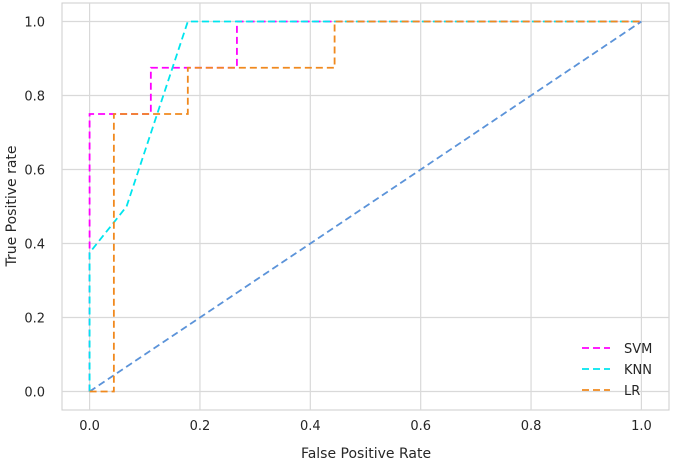 The width and height of the screenshot is (674, 463). Describe the element at coordinates (34, 97) in the screenshot. I see `y-tick-label: 0.8` at that location.